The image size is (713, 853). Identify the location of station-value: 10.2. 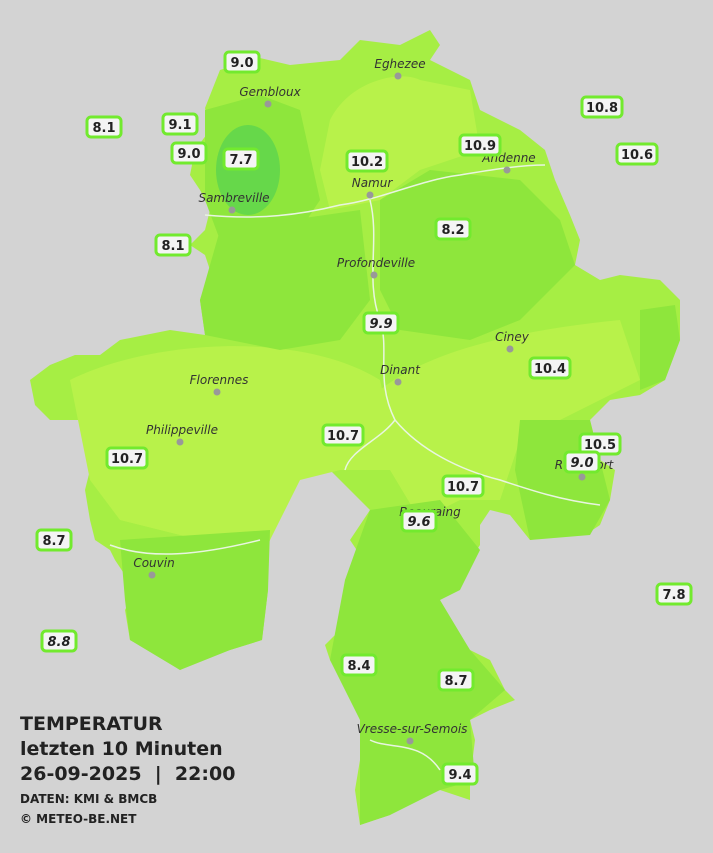
(367, 162).